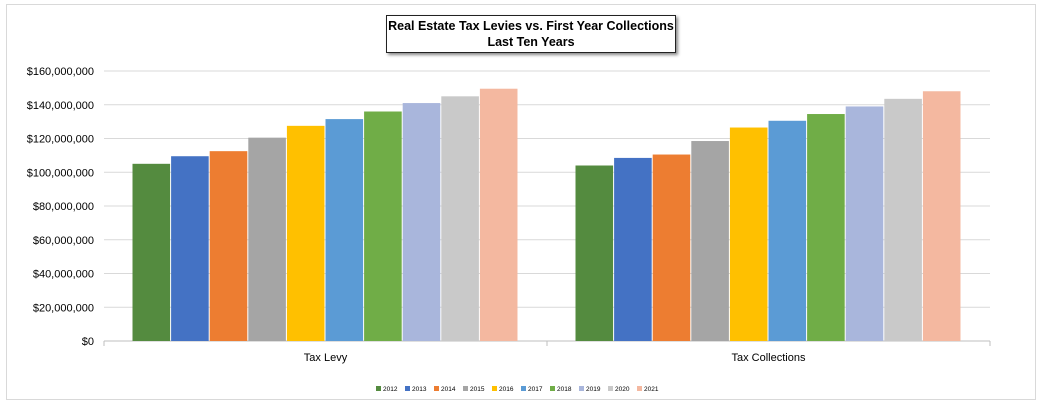  I want to click on legend-label: 2015, so click(477, 389).